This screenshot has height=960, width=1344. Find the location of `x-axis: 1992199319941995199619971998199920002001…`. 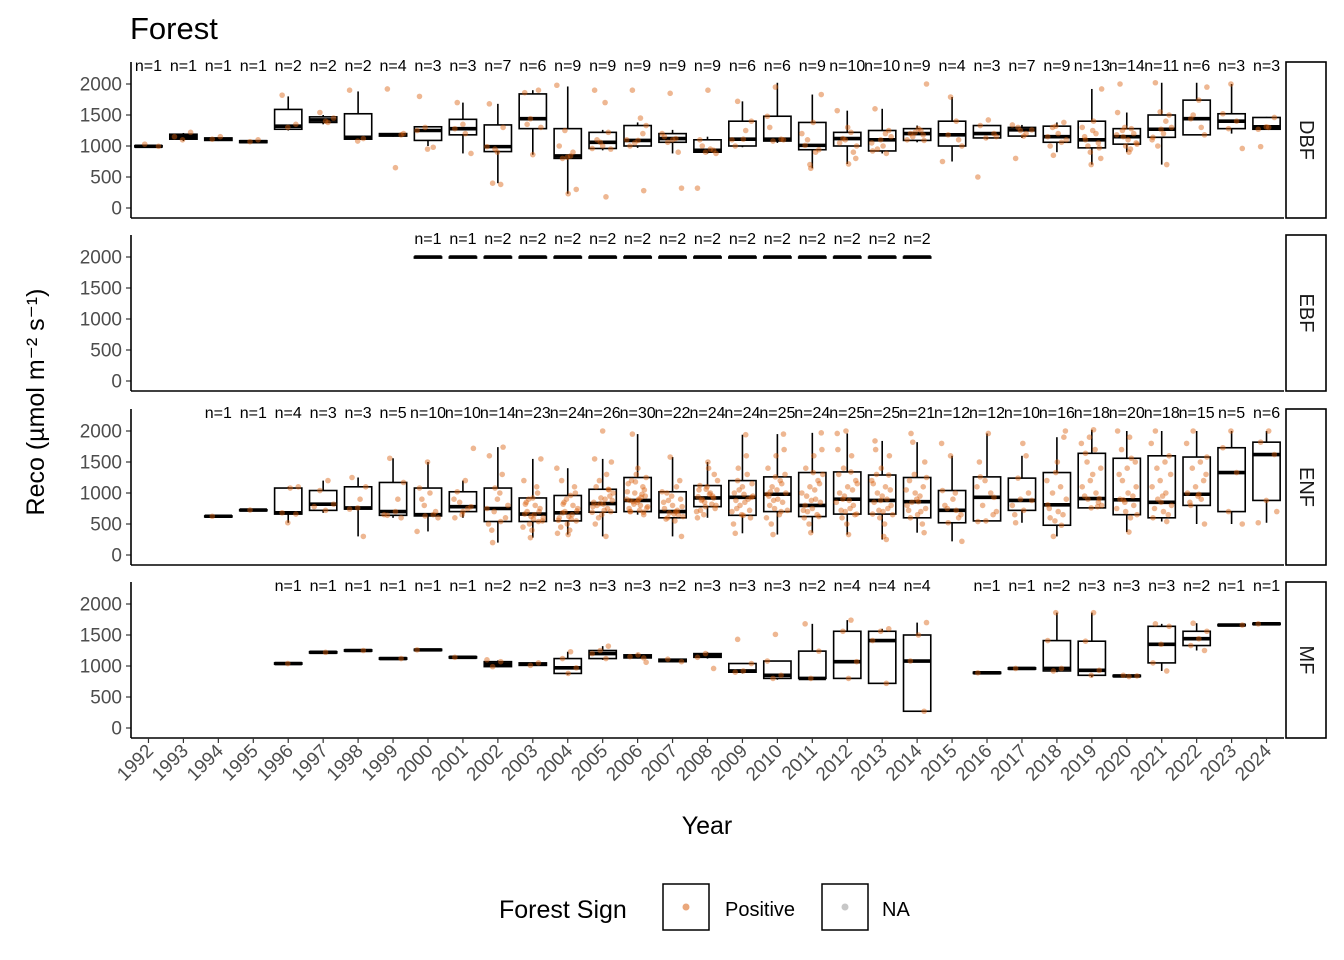

x-axis: 1992199319941995199619971998199920002001… is located at coordinates (694, 761).